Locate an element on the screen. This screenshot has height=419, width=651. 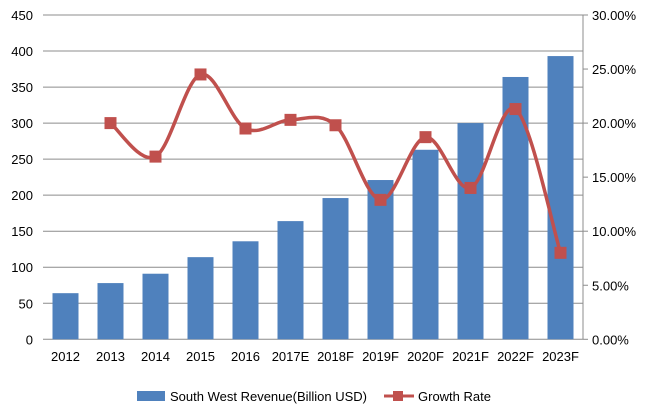
x-tick-label: 2013 is located at coordinates (110, 356).